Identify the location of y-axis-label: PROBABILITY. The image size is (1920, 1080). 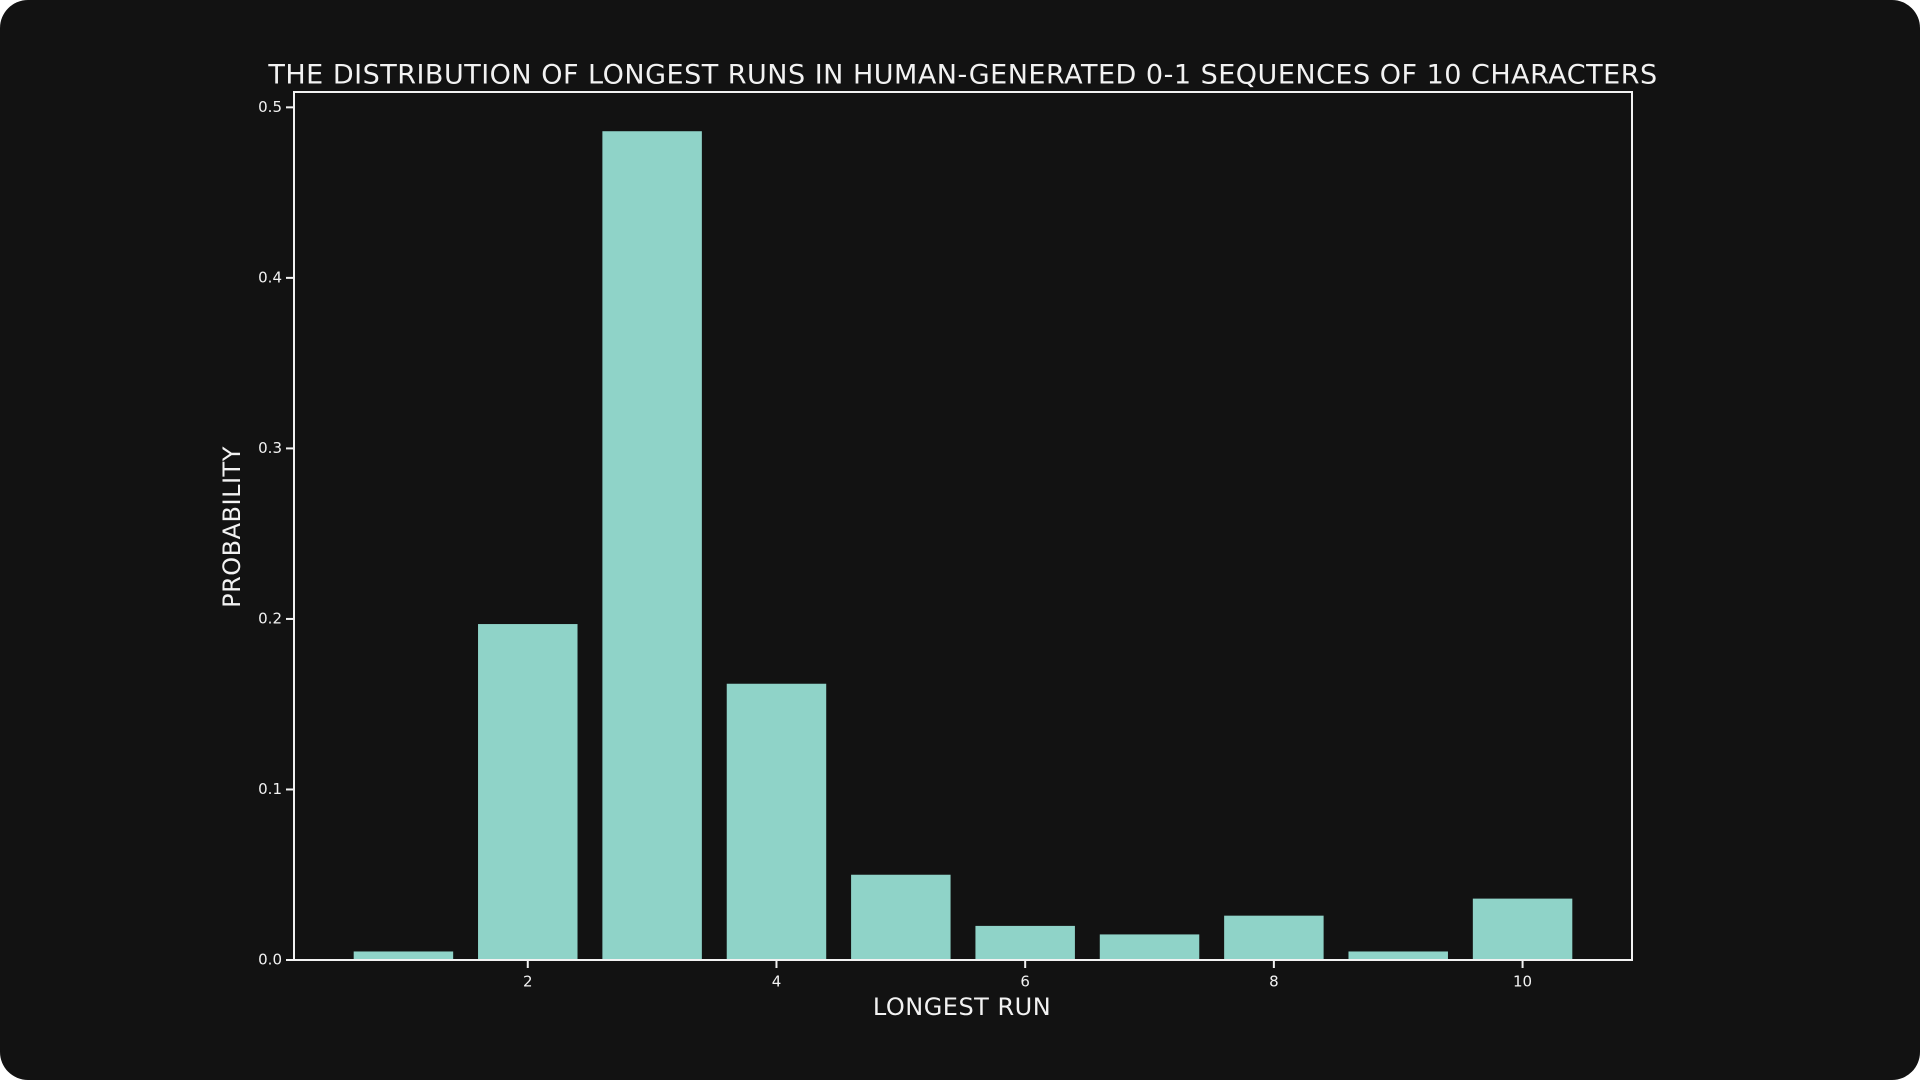
(232, 527).